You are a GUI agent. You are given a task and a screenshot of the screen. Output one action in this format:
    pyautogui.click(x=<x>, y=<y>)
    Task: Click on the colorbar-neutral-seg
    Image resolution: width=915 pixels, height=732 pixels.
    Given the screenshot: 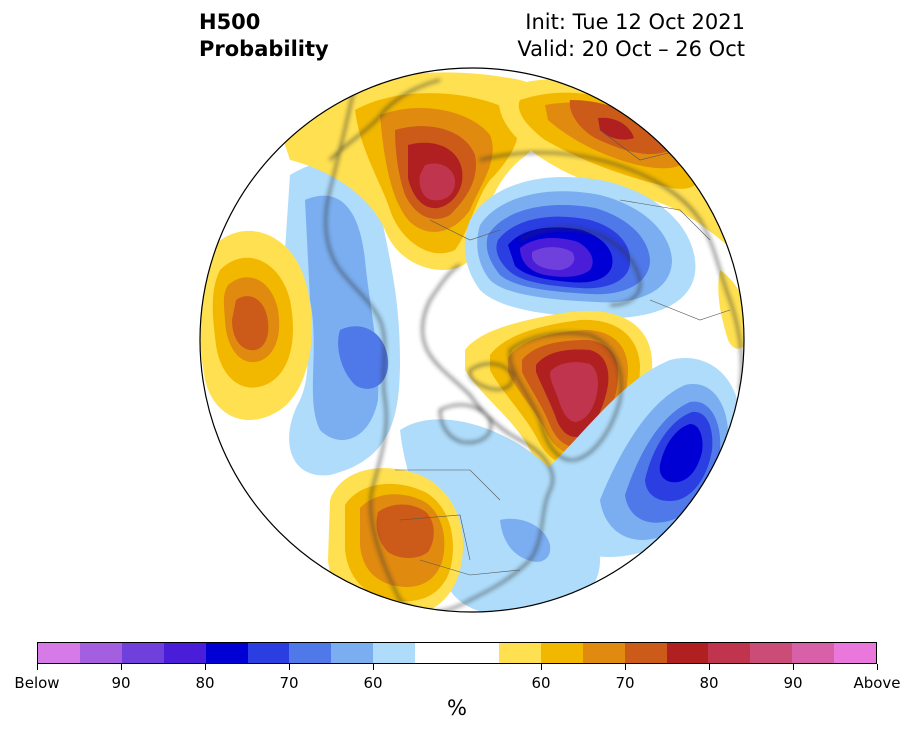 What is the action you would take?
    pyautogui.click(x=457, y=653)
    